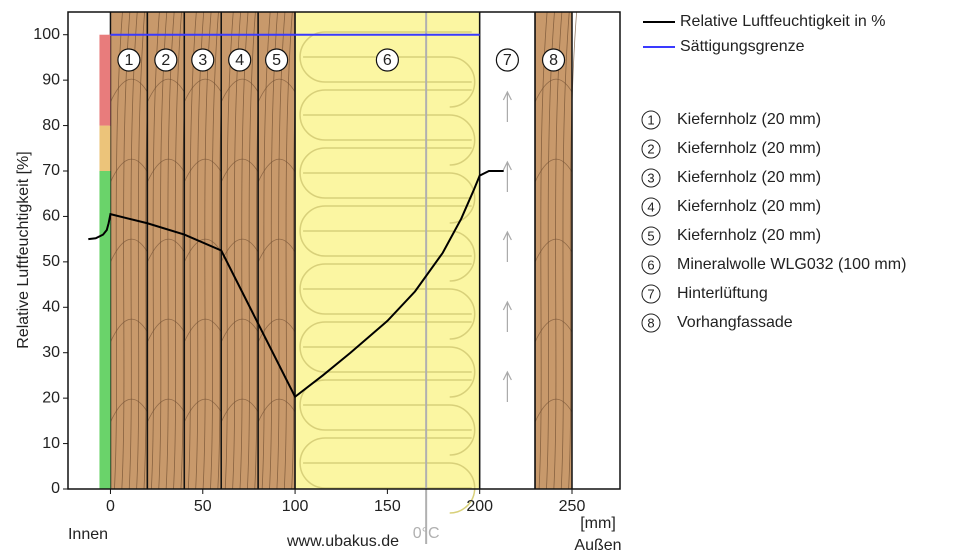  I want to click on y-tick-label: 10, so click(51, 443).